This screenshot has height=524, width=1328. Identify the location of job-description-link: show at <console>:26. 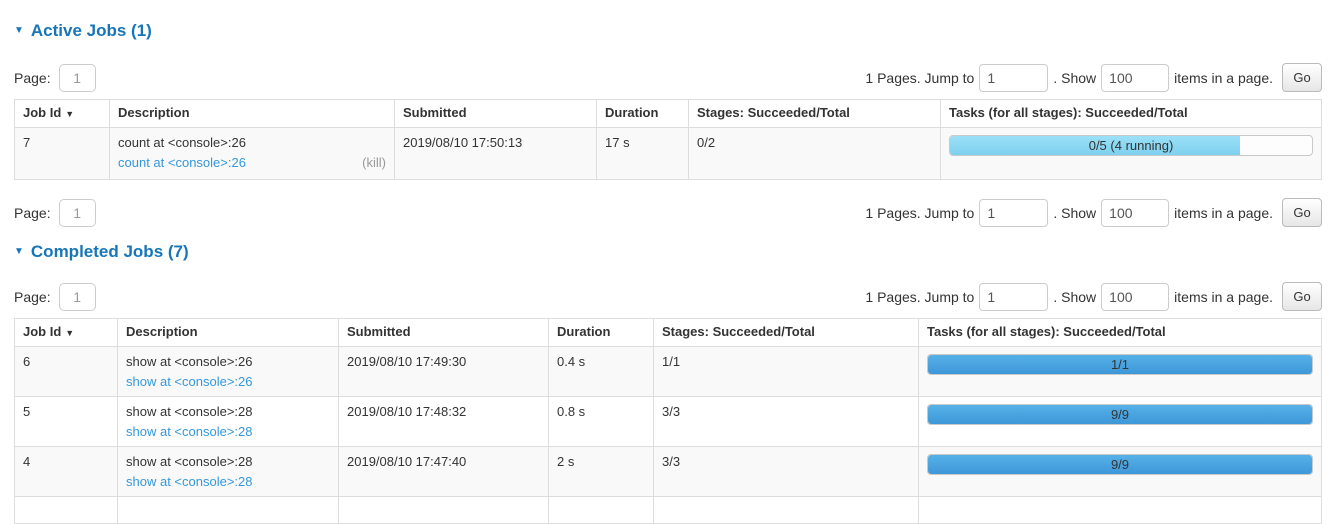
(189, 381).